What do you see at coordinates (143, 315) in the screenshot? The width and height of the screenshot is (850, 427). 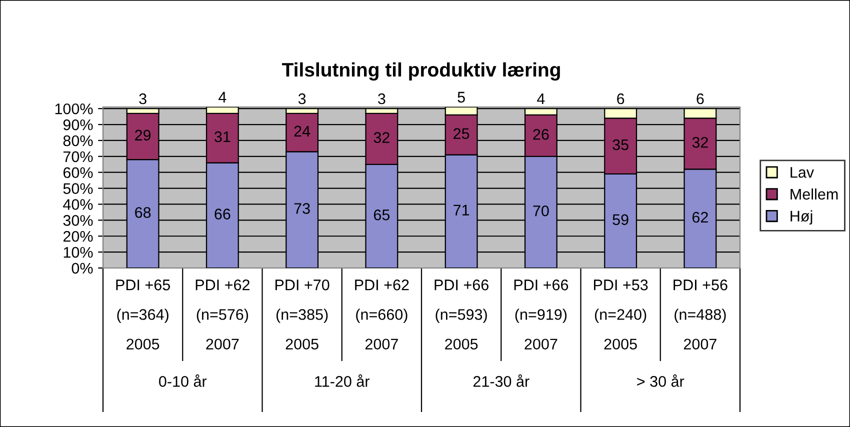 I see `category-label: PDI +65 (n=364) 2005` at bounding box center [143, 315].